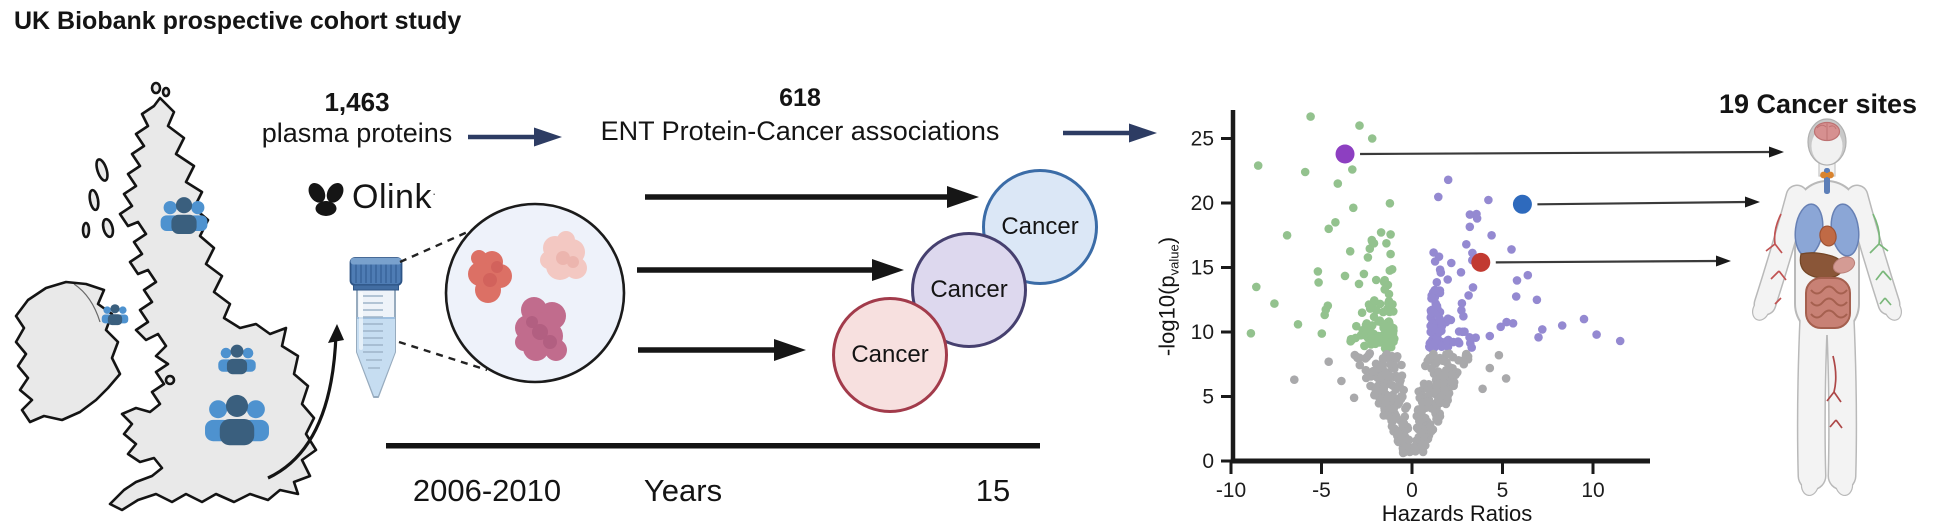  I want to click on magnifier-connector-lines, so click(443, 300).